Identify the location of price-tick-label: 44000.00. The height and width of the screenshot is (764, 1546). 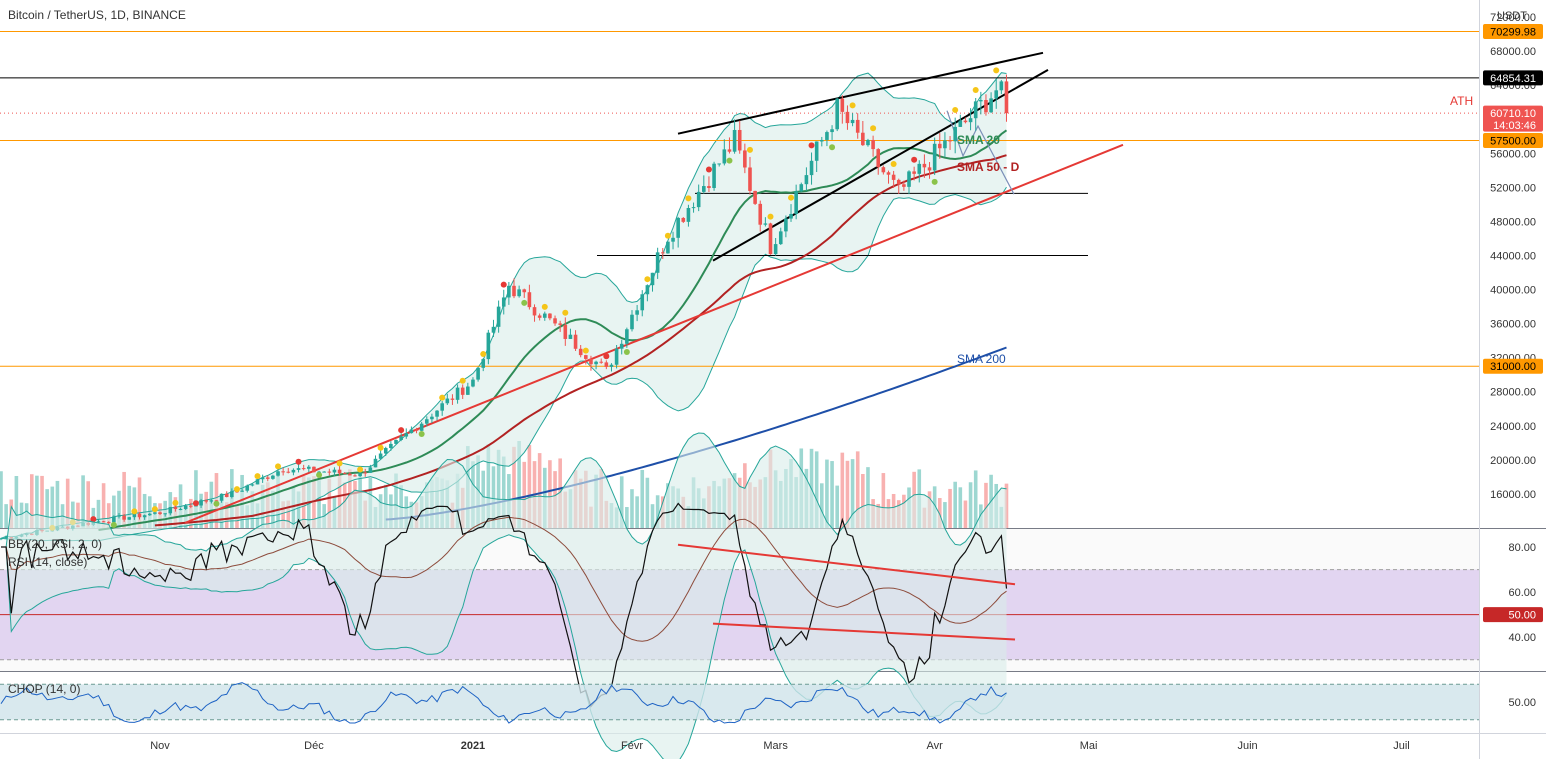
(1513, 256).